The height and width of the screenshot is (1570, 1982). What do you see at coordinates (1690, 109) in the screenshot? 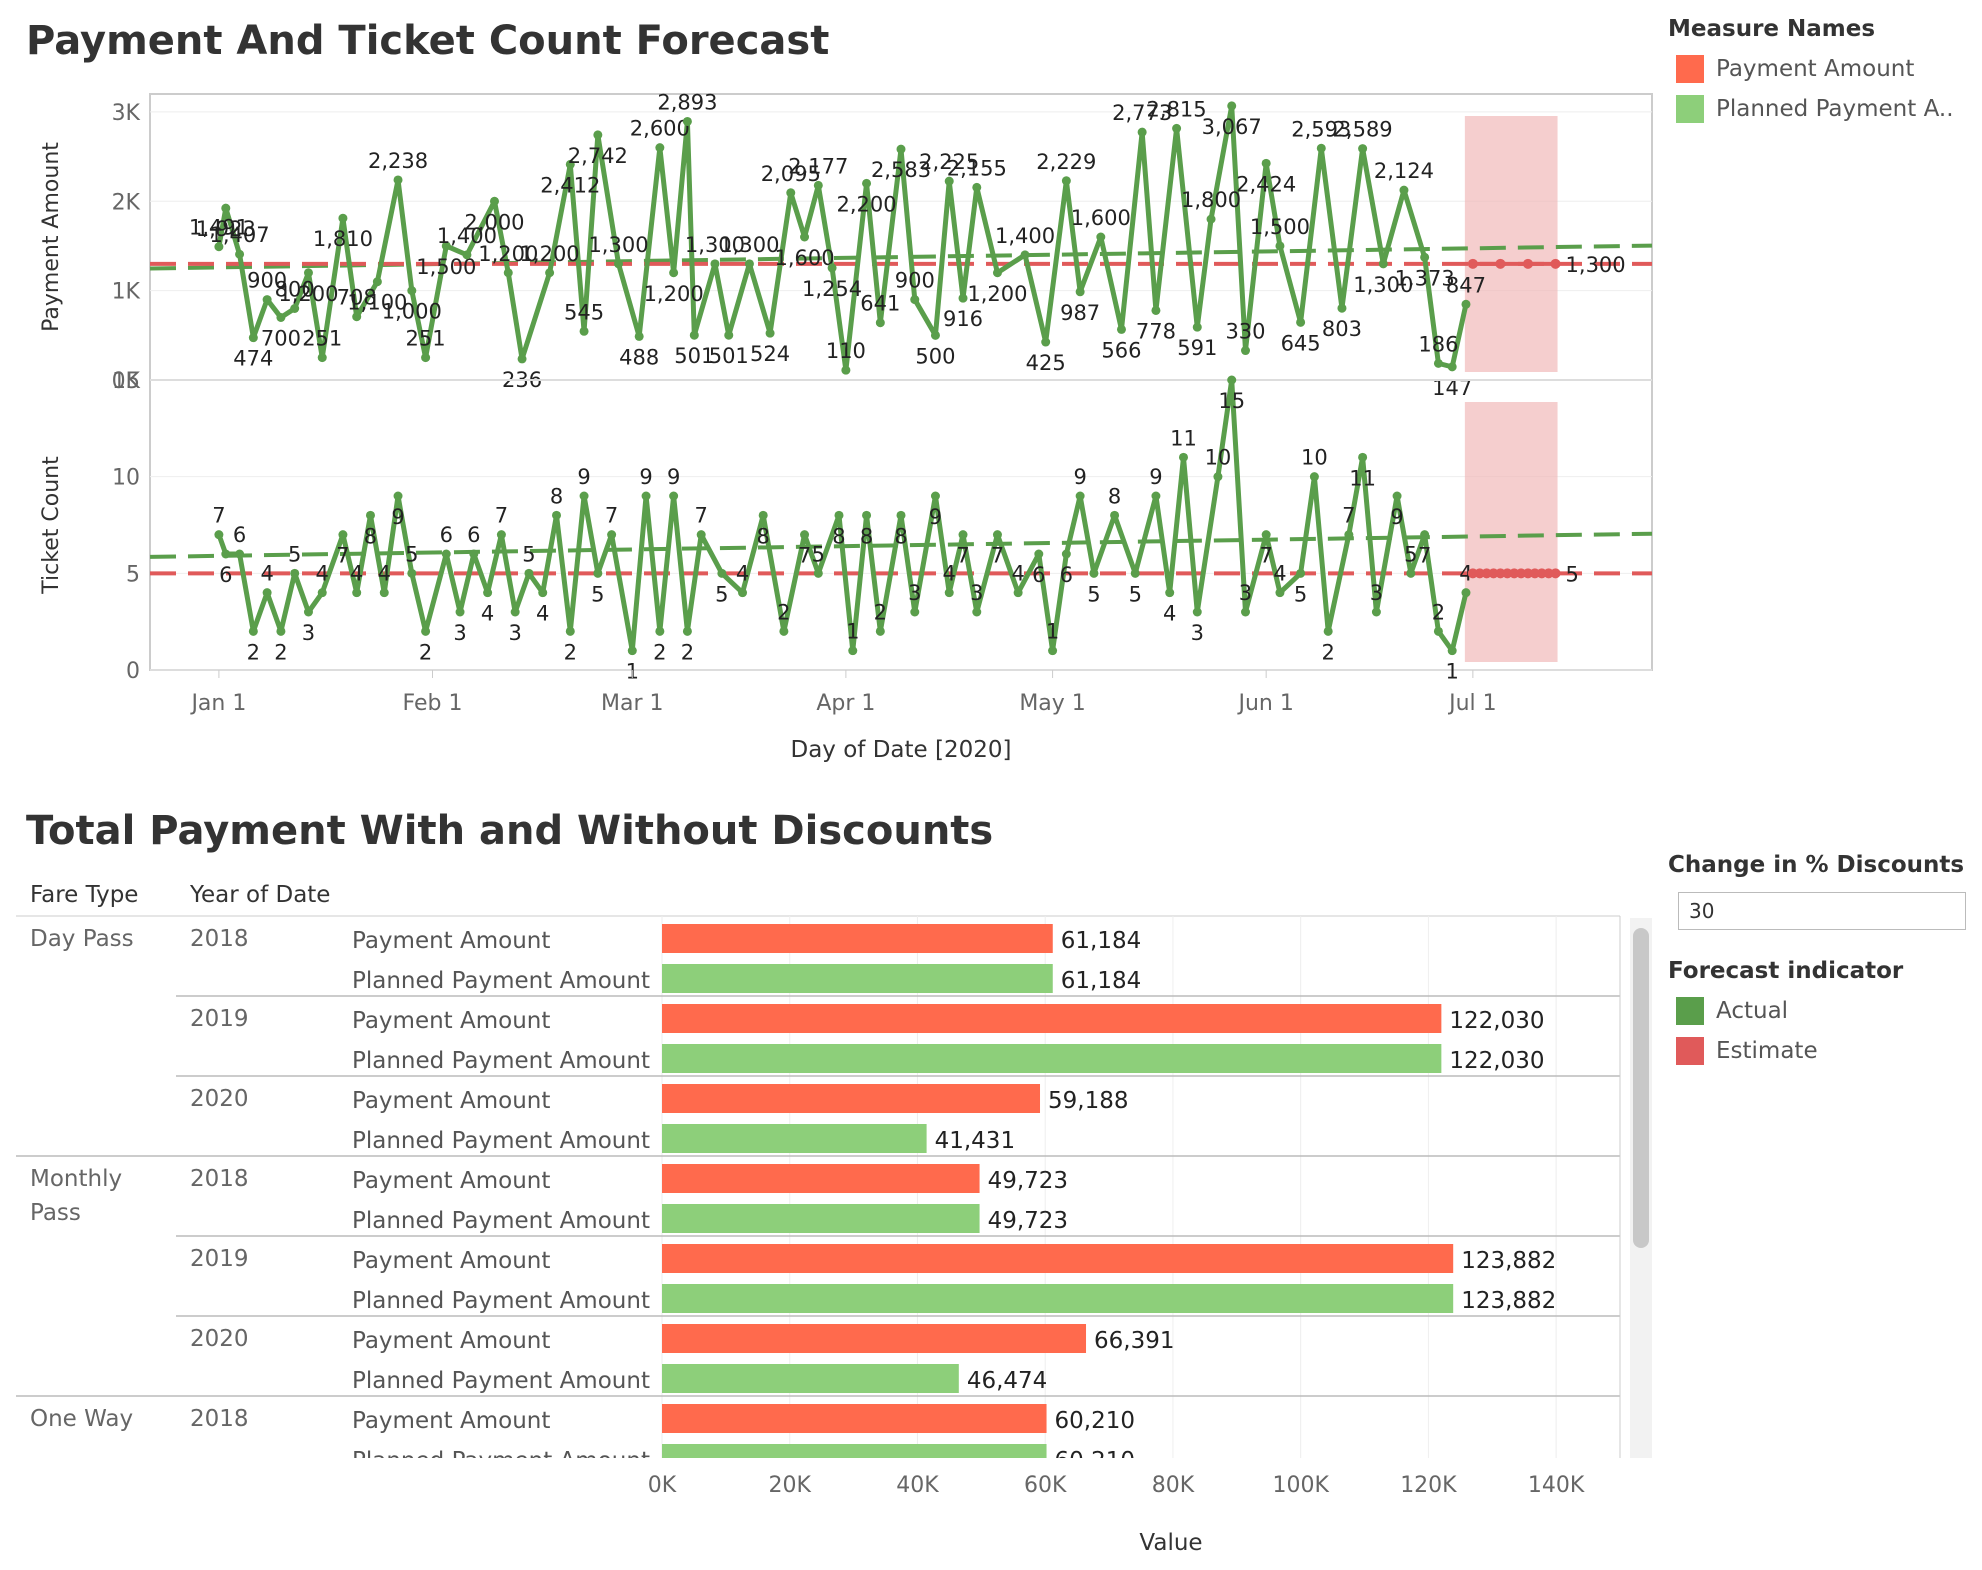
I see `planned-payment-swatch` at bounding box center [1690, 109].